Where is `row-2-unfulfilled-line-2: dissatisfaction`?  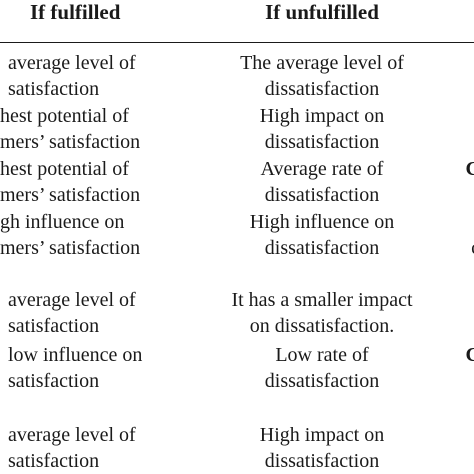 row-2-unfulfilled-line-2: dissatisfaction is located at coordinates (322, 142).